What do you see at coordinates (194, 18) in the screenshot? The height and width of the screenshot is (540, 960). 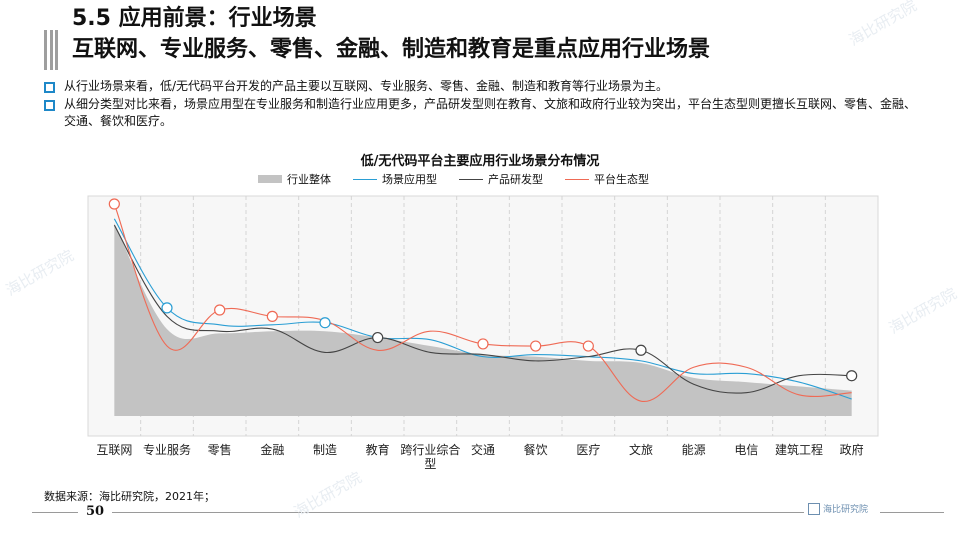 I see `page-title: 5.5 应用前景：行业场景` at bounding box center [194, 18].